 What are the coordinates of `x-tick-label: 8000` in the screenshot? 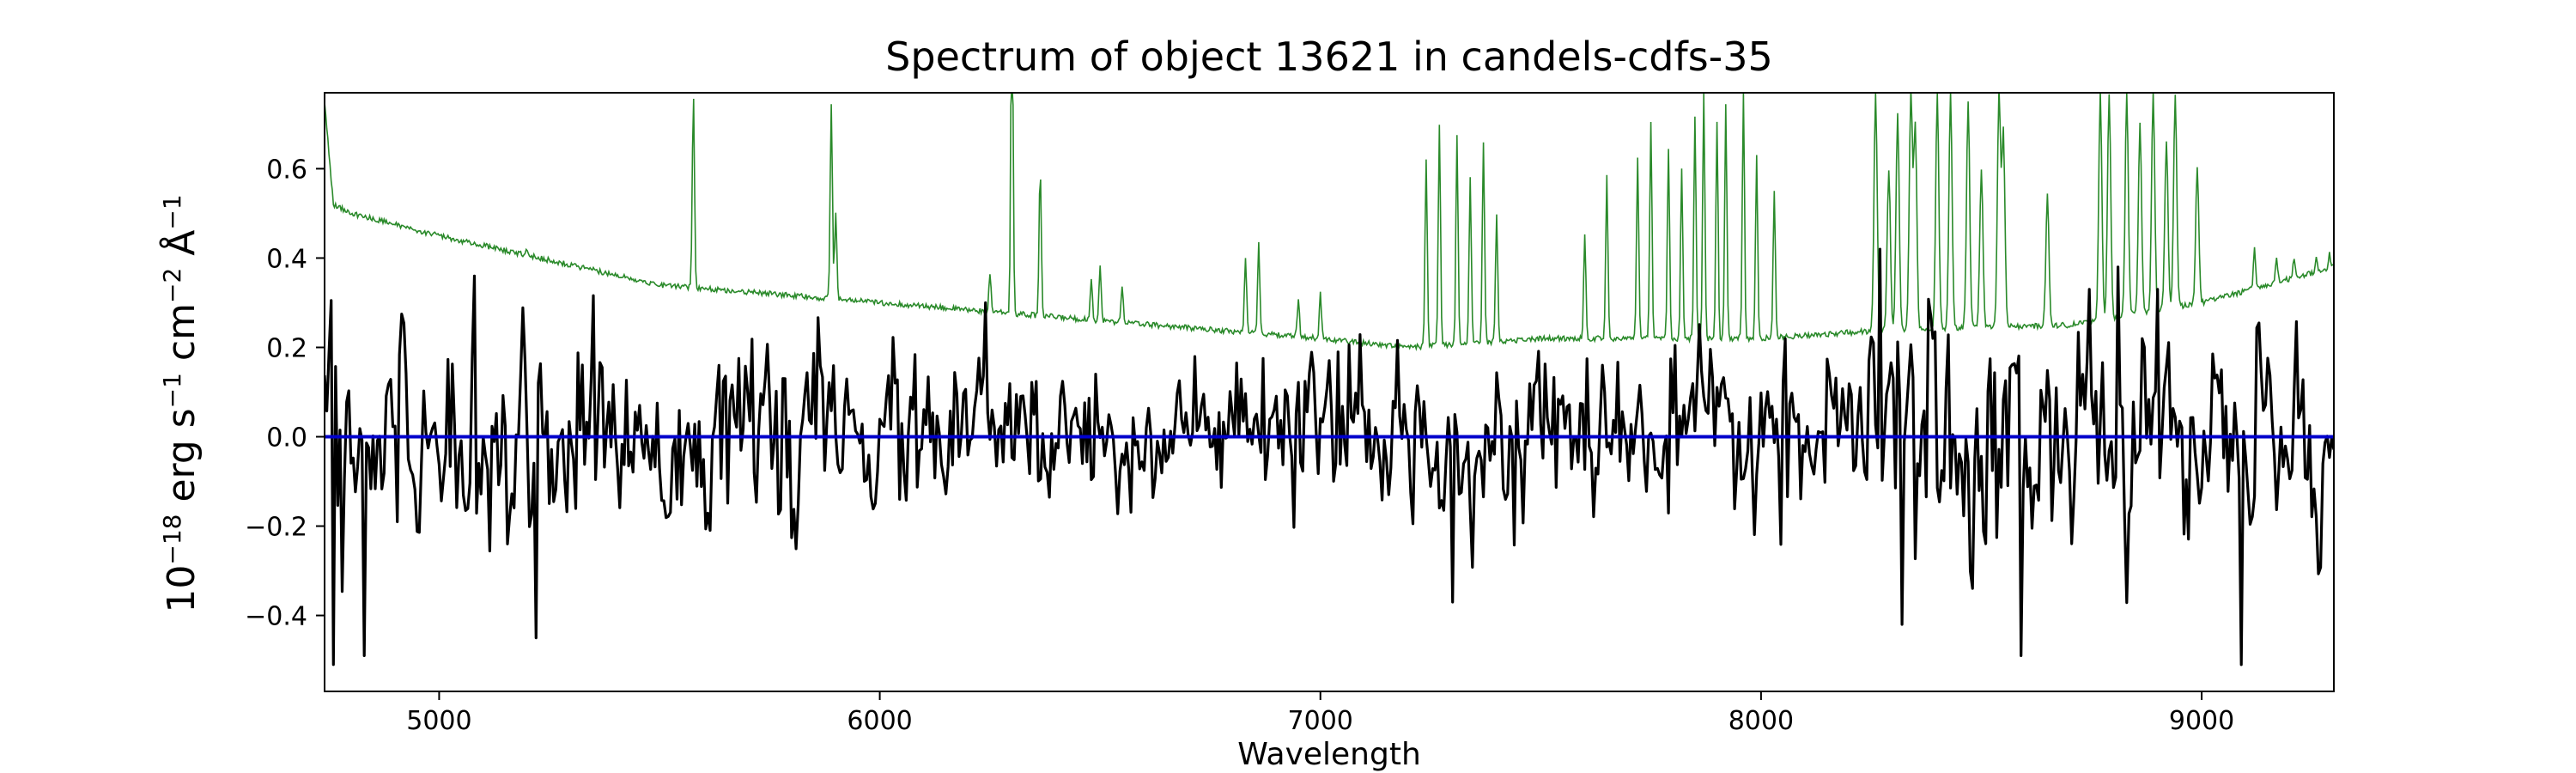 It's located at (1761, 721).